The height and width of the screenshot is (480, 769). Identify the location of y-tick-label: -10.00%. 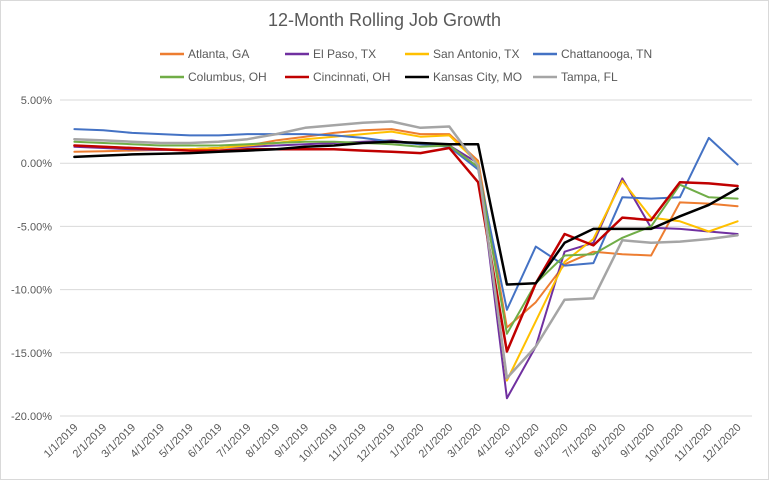
(31, 291).